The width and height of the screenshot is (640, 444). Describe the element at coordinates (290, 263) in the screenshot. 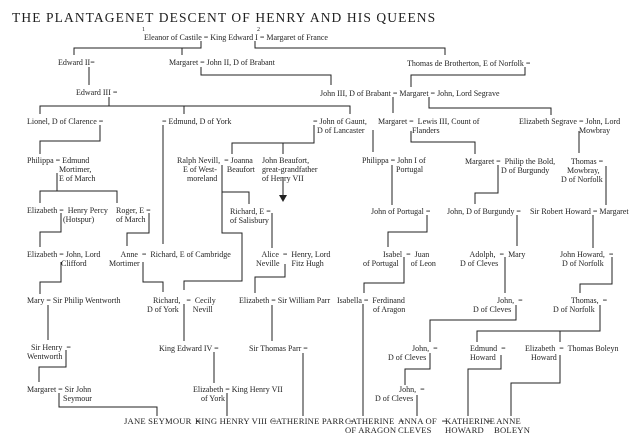

I see `person-node-line: Neville Fitz Hugh` at that location.